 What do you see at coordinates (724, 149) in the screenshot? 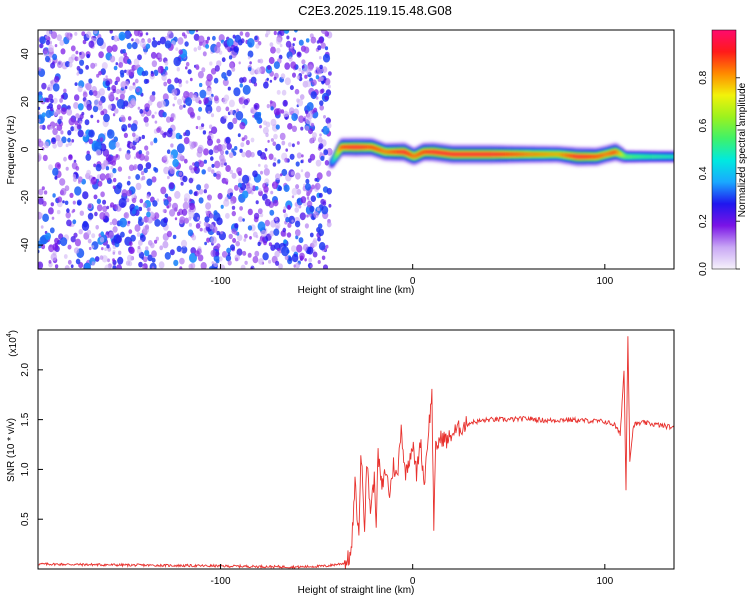
I see `colorbar-gradient` at bounding box center [724, 149].